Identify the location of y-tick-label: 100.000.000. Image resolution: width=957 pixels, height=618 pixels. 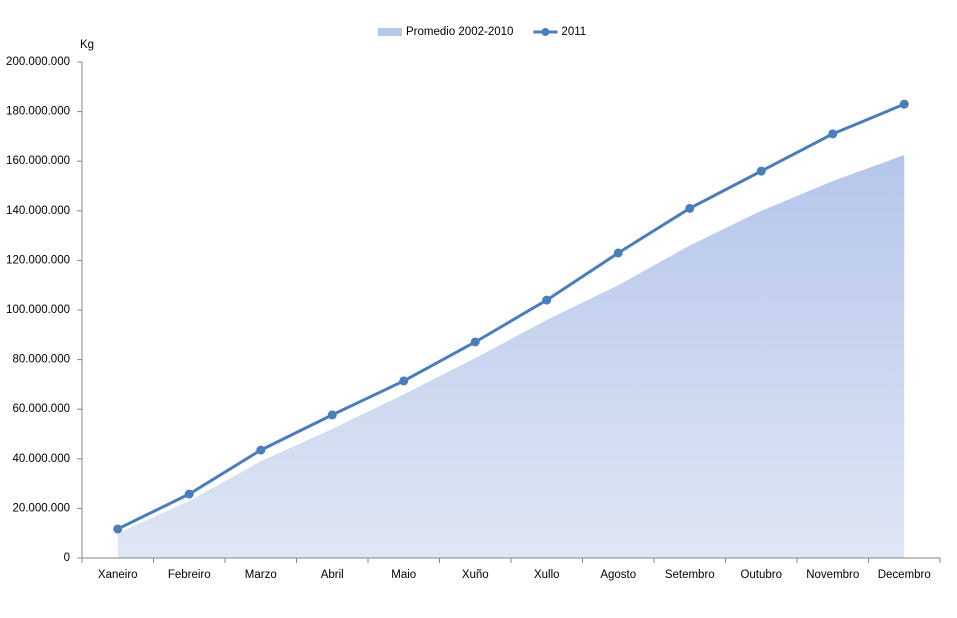
(38, 310).